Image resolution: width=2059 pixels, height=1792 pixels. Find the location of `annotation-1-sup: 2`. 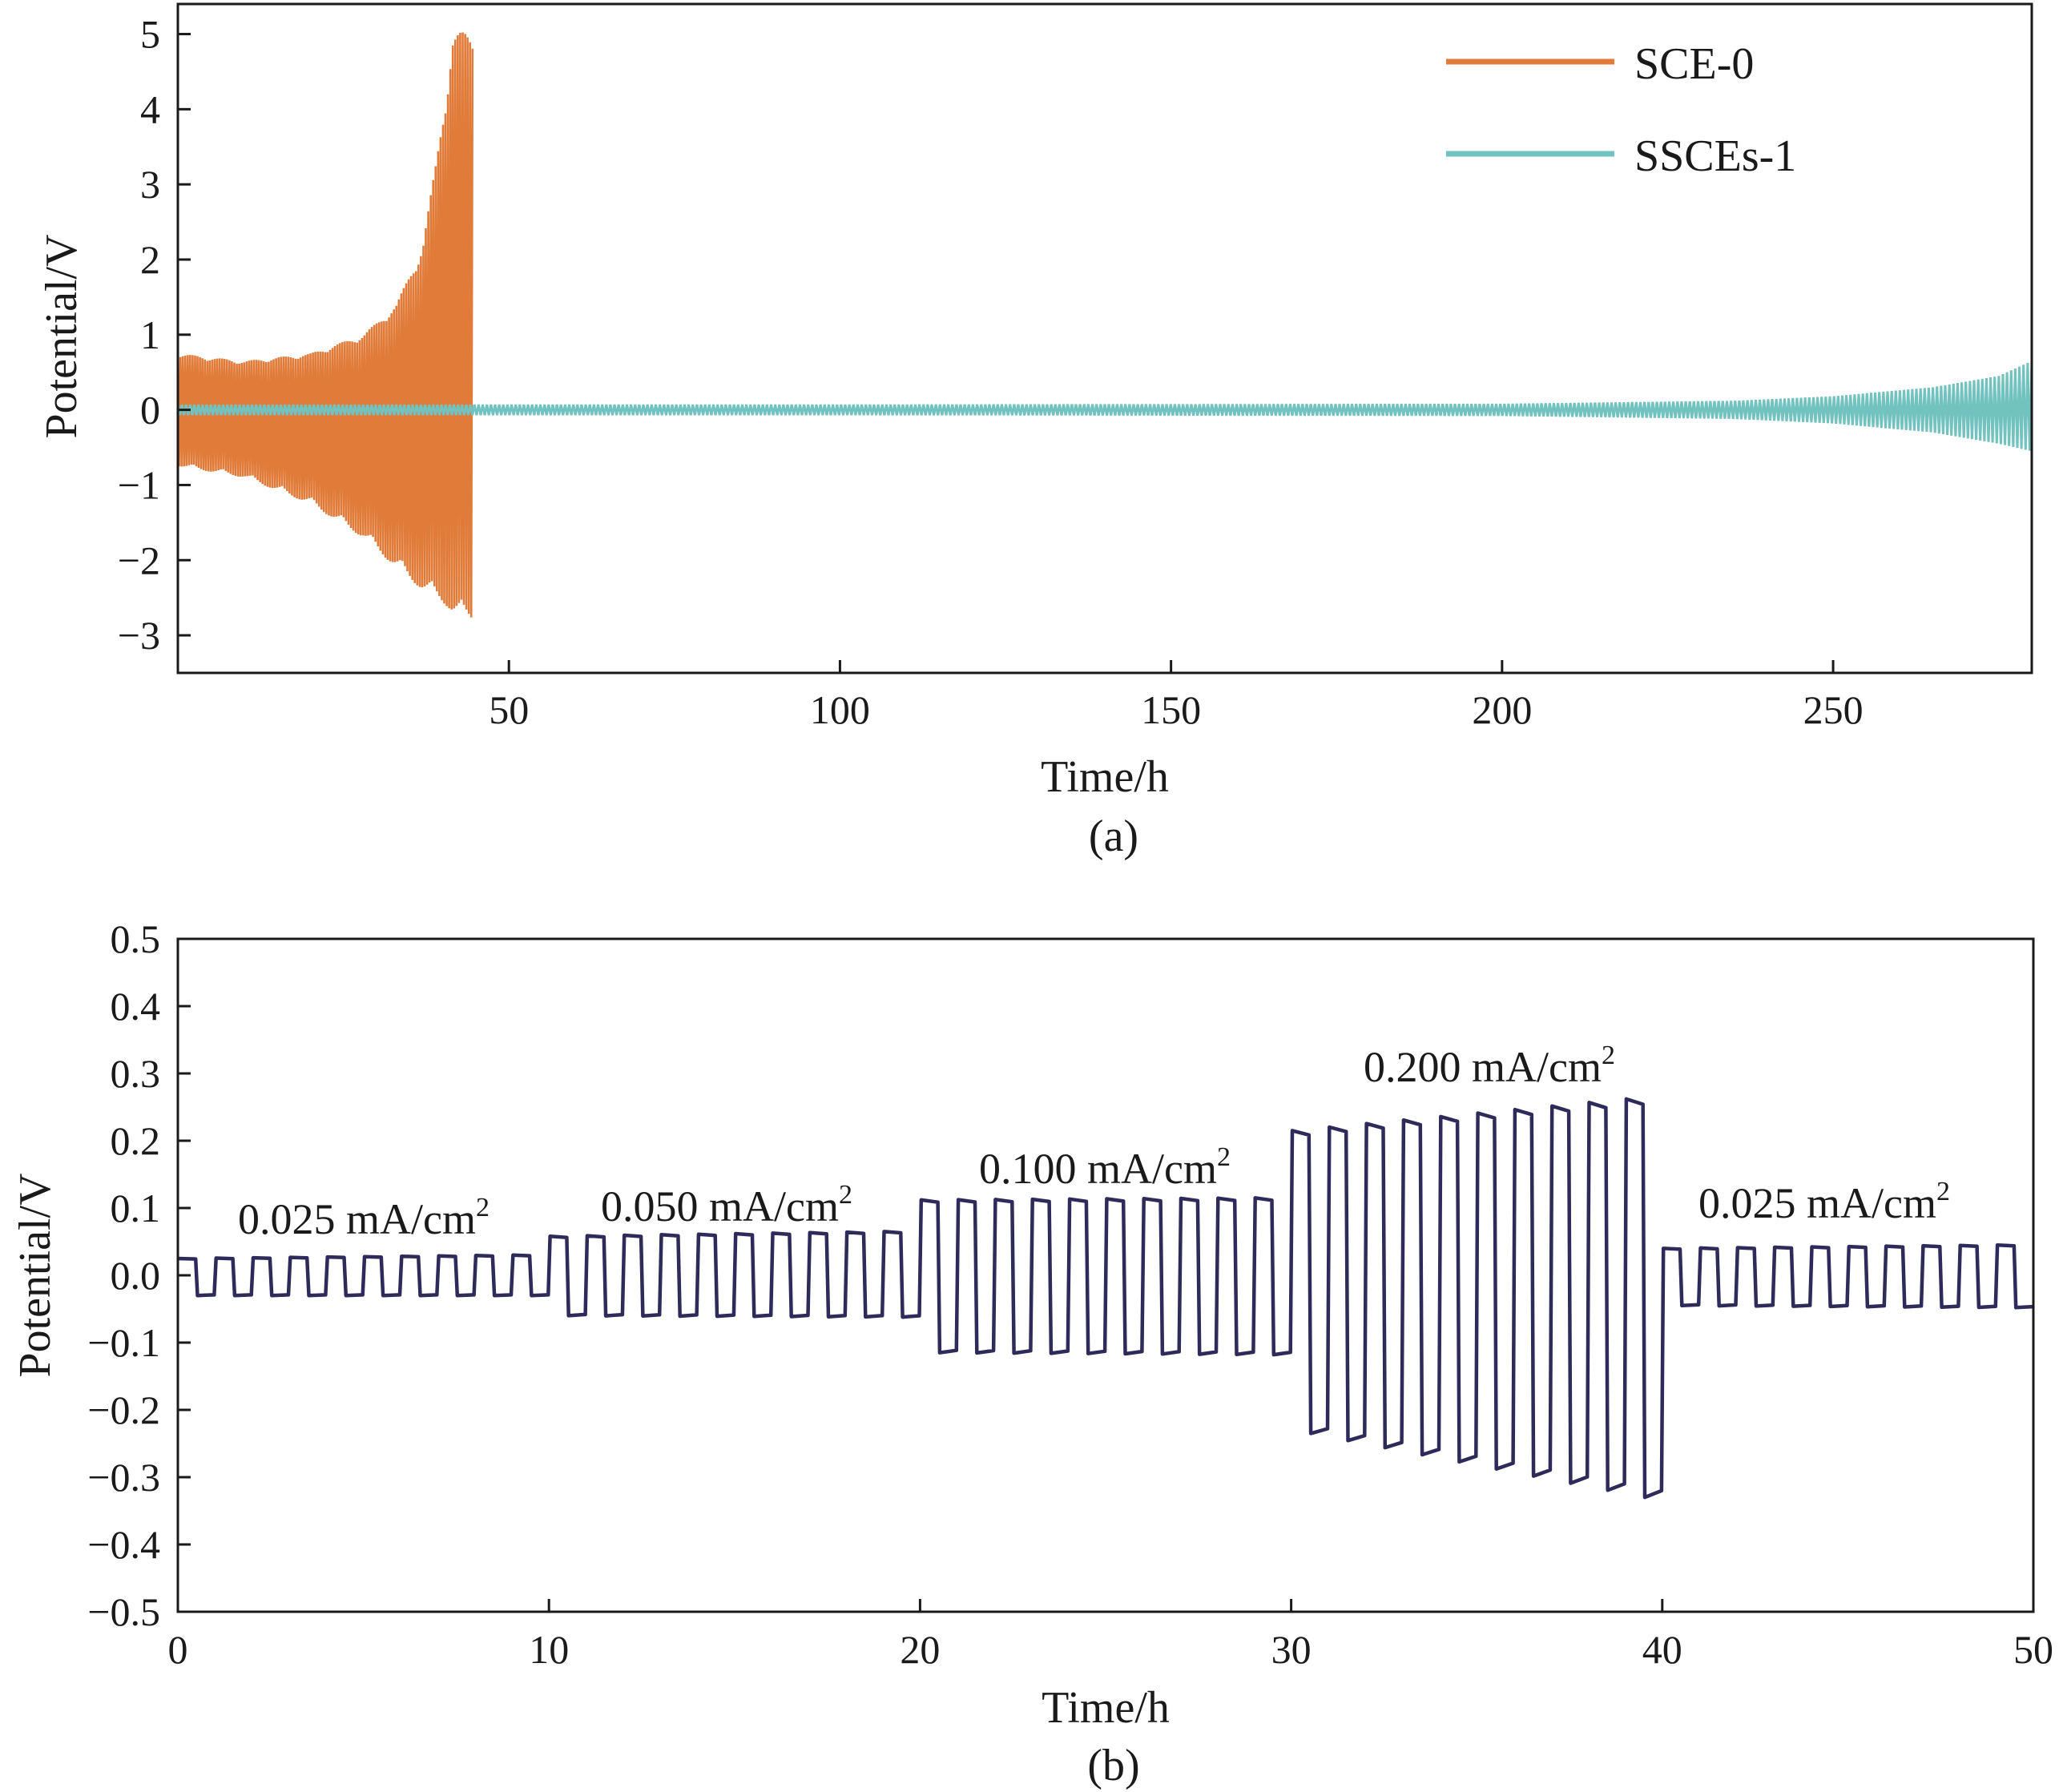

annotation-1-sup: 2 is located at coordinates (483, 1207).